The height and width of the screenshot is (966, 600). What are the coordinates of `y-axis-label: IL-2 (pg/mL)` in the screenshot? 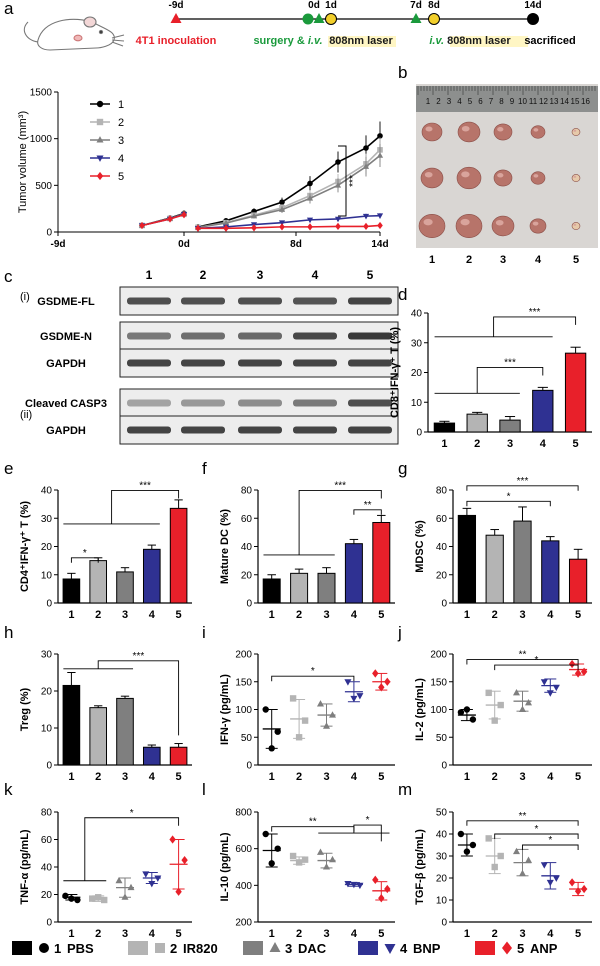 It's located at (420, 709).